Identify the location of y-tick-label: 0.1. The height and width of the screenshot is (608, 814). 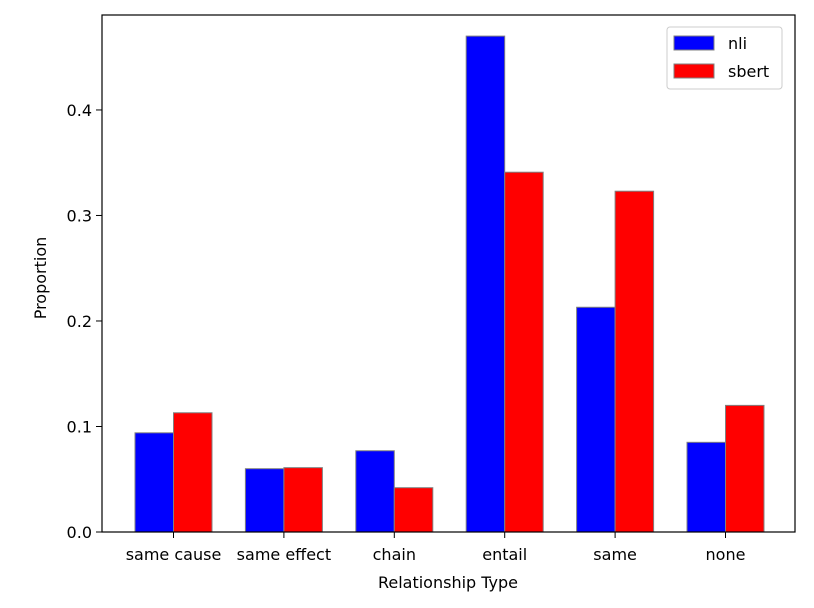
(79, 426).